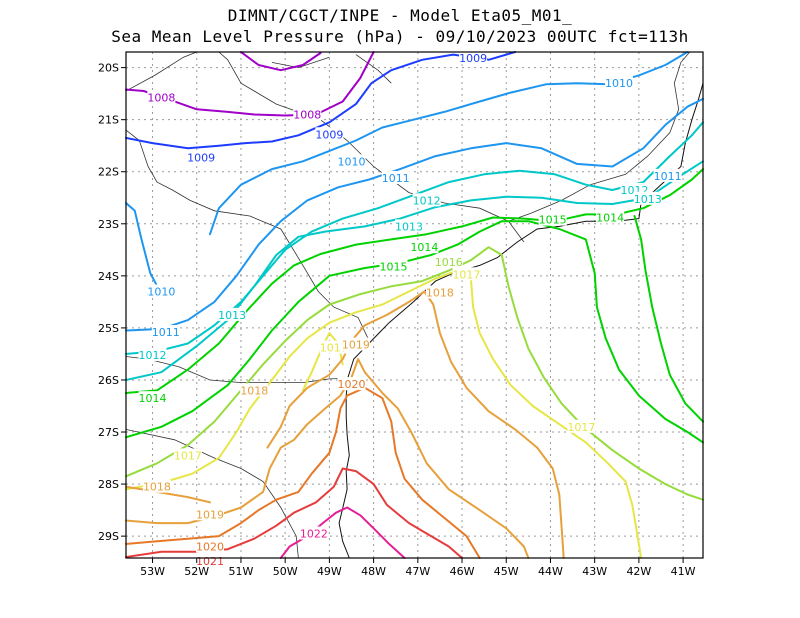 This screenshot has height=618, width=800. Describe the element at coordinates (462, 571) in the screenshot. I see `lon-tick-label: 46W` at that location.